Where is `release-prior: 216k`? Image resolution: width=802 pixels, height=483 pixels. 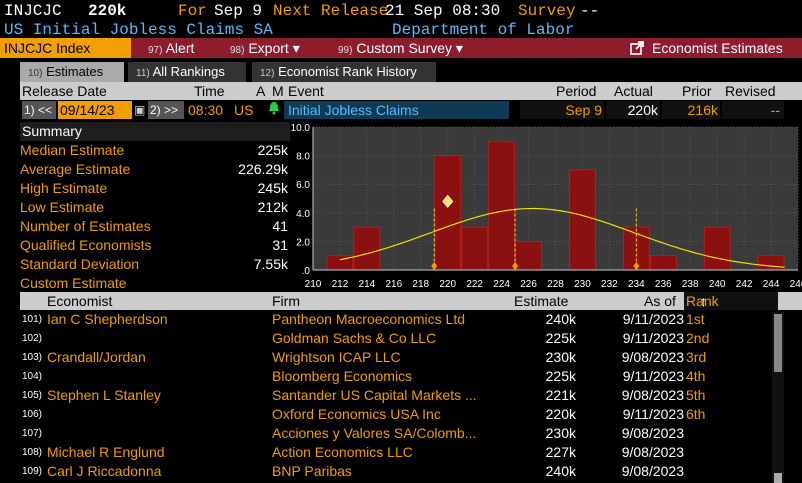
release-prior: 216k is located at coordinates (691, 110).